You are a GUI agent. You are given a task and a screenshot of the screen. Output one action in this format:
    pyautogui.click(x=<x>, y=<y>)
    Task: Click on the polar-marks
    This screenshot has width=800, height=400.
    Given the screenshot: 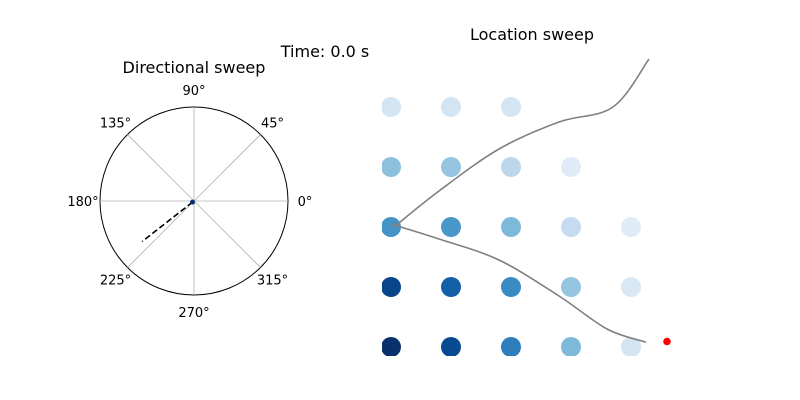 What is the action you would take?
    pyautogui.click(x=168, y=221)
    